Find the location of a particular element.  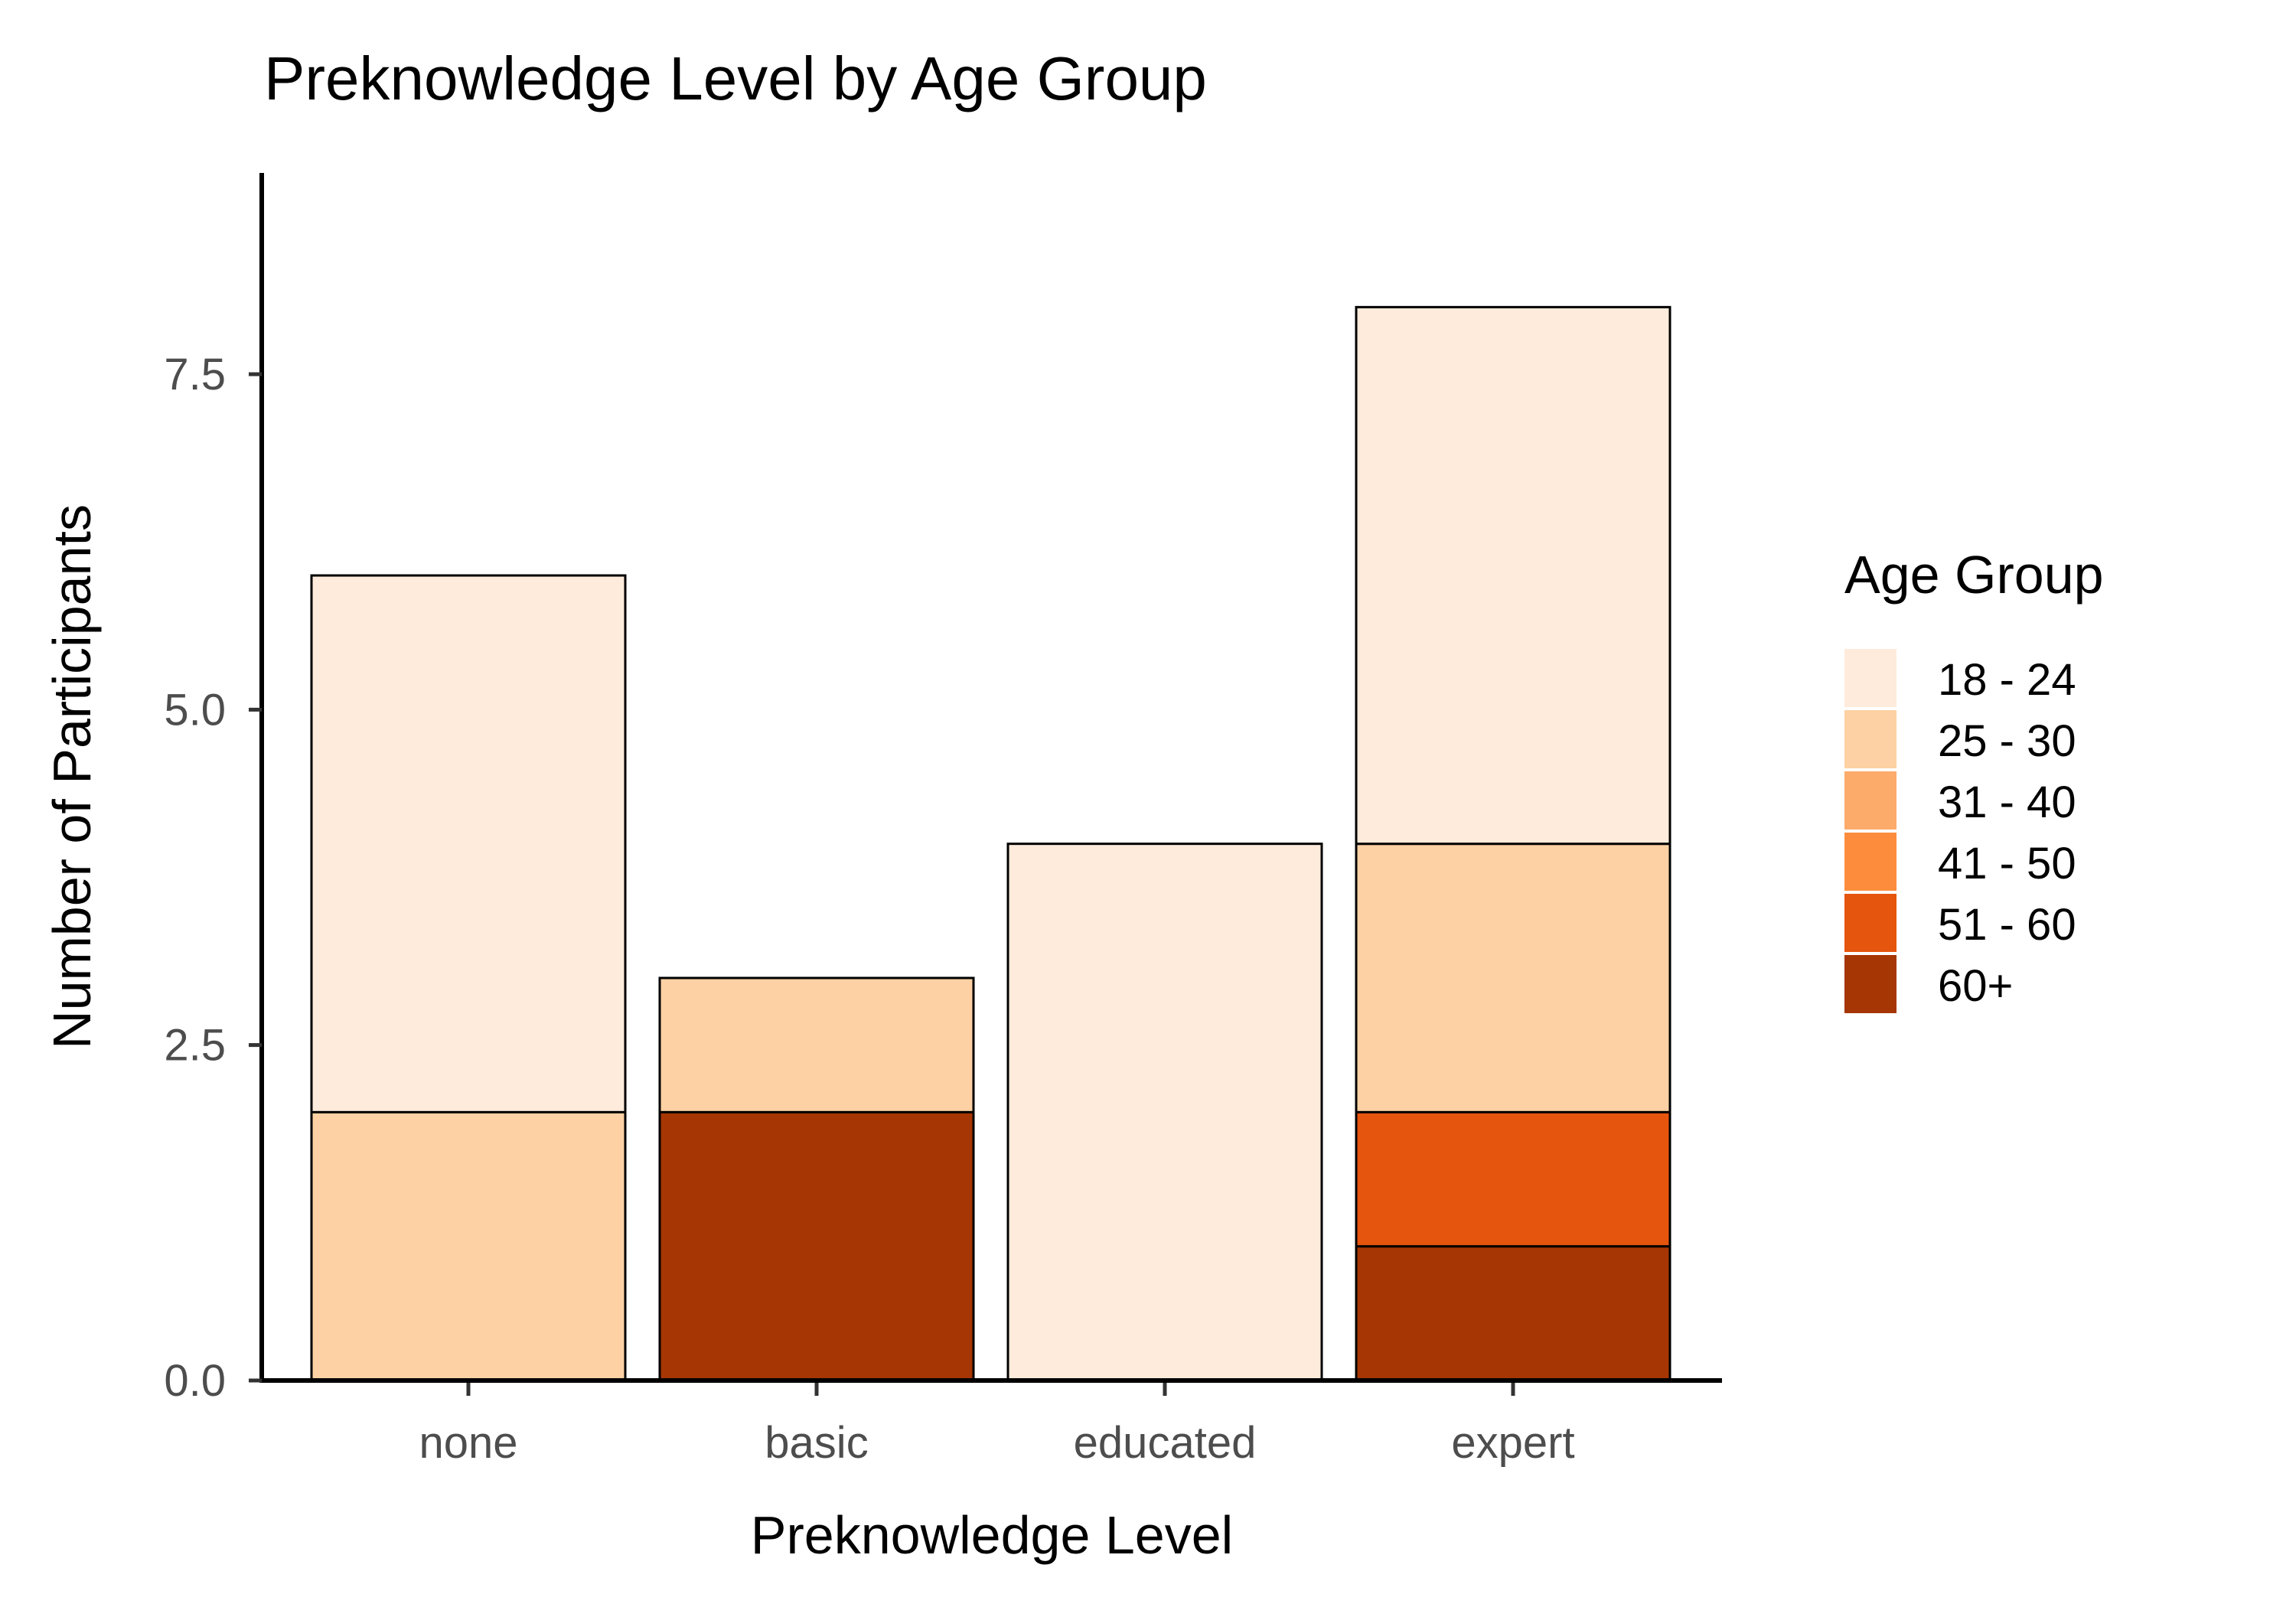

legend-key-60+ is located at coordinates (1870, 984).